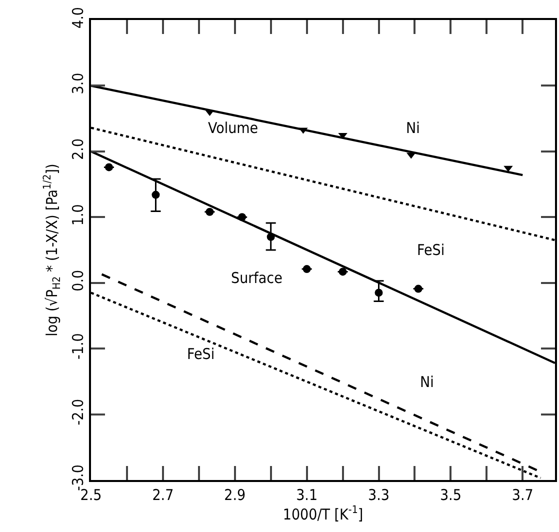 The width and height of the screenshot is (559, 532). Describe the element at coordinates (78, 281) in the screenshot. I see `y-tick-label: 0.0` at that location.